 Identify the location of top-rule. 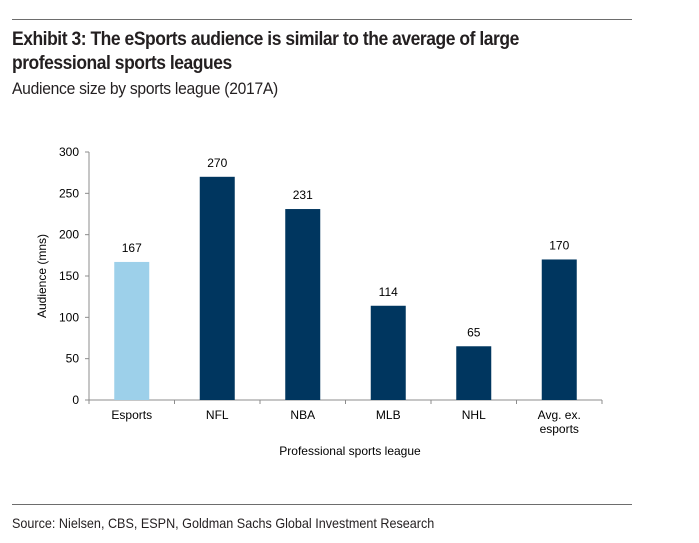
(322, 19).